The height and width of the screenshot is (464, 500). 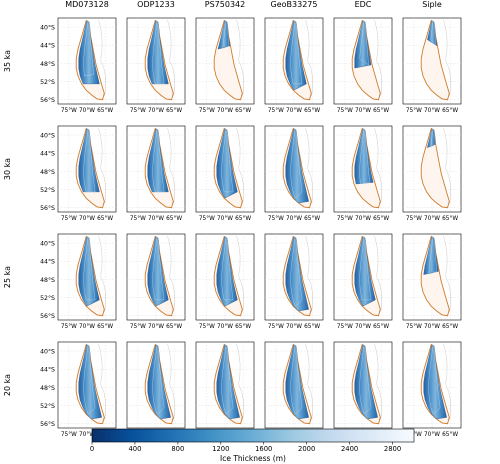 I want to click on colorbar-tick-label: 800, so click(x=177, y=449).